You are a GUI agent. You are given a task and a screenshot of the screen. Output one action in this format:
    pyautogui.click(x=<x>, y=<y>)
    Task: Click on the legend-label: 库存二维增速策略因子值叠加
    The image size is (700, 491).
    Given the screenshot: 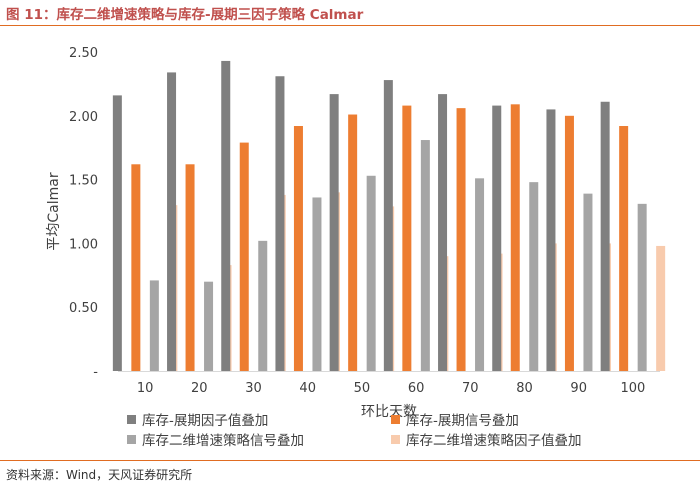 What is the action you would take?
    pyautogui.click(x=494, y=440)
    